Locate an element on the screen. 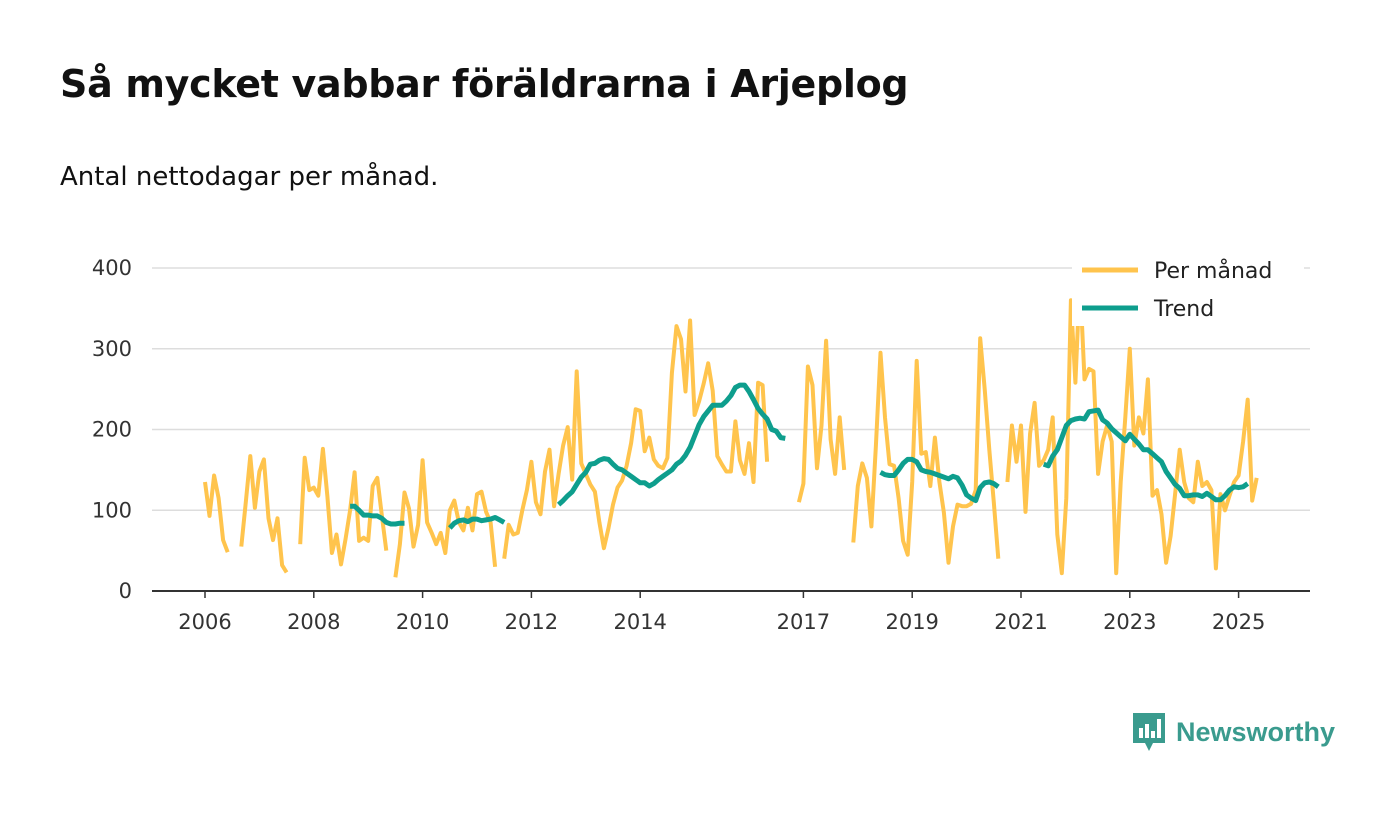 The image size is (1400, 813). newsworthy-brand: Newsworthy is located at coordinates (1233, 732).